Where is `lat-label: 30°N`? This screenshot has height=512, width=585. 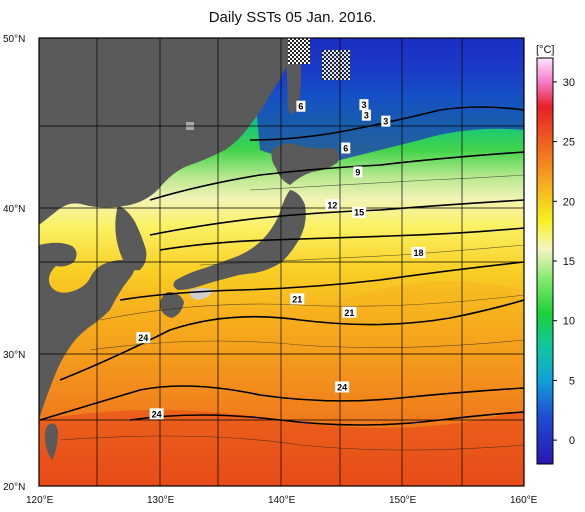 lat-label: 30°N is located at coordinates (14, 355).